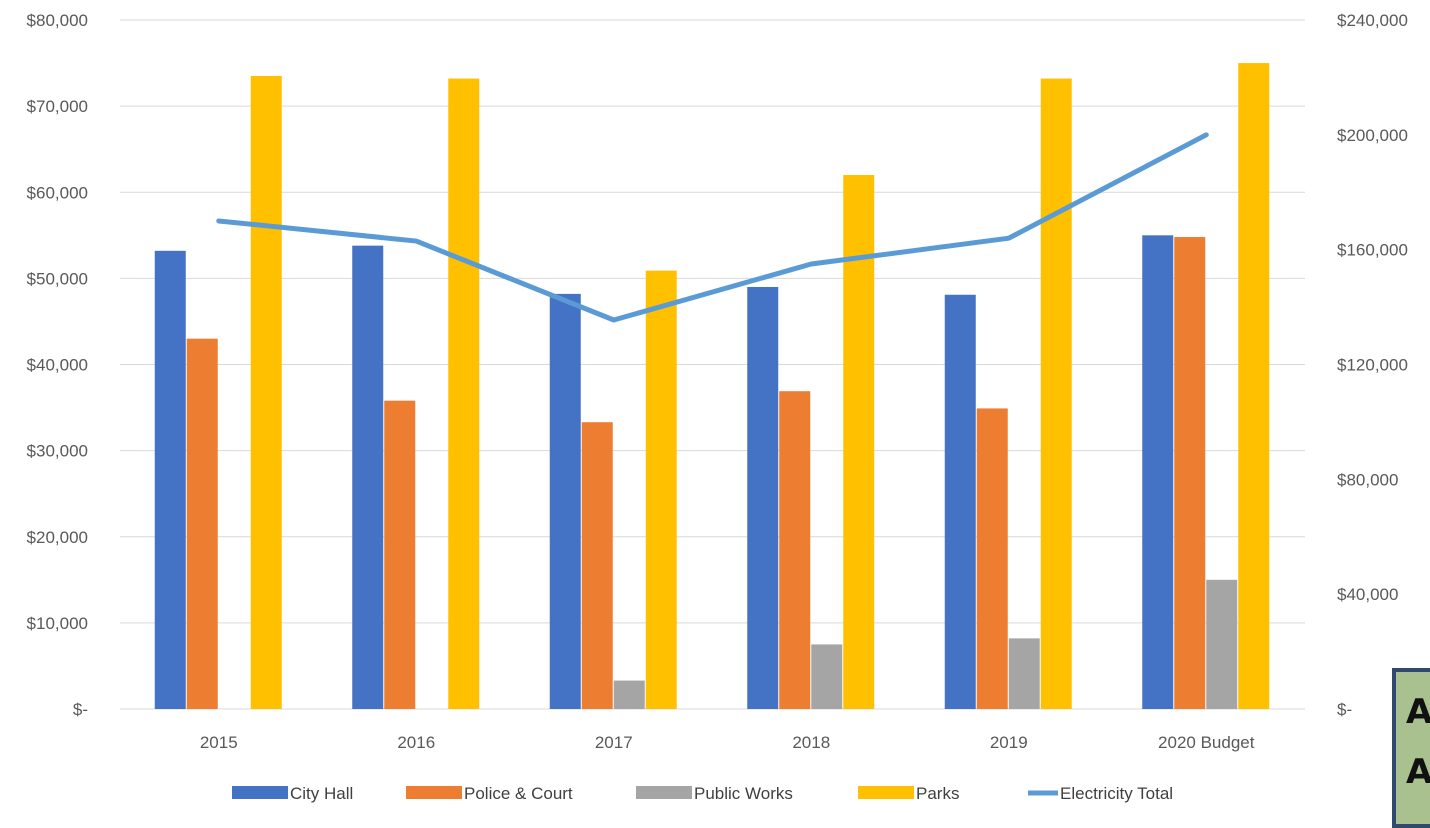 The height and width of the screenshot is (828, 1430). I want to click on y-tick-label: $10,000, so click(57, 623).